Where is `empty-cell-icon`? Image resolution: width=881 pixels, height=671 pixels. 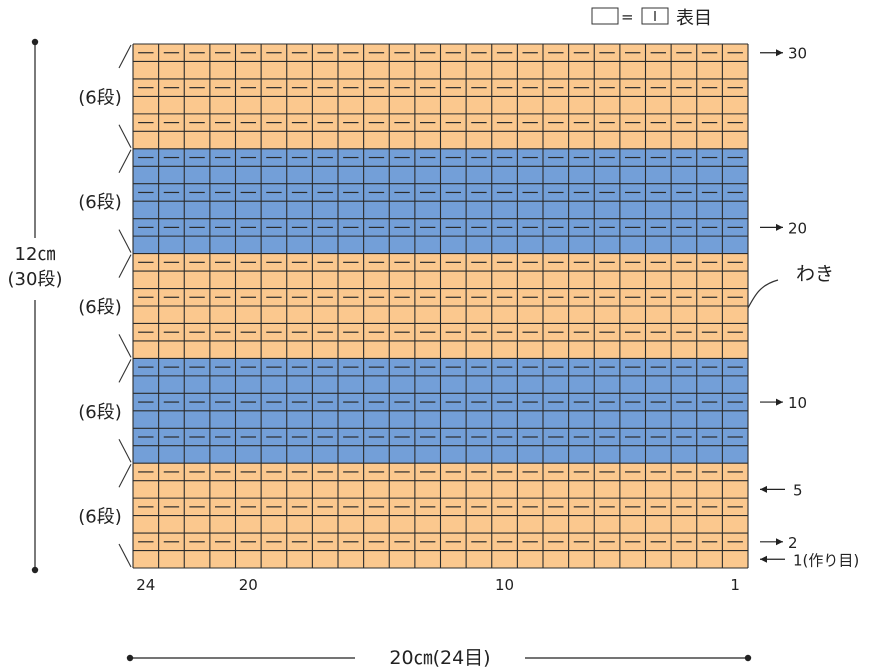
empty-cell-icon is located at coordinates (605, 16).